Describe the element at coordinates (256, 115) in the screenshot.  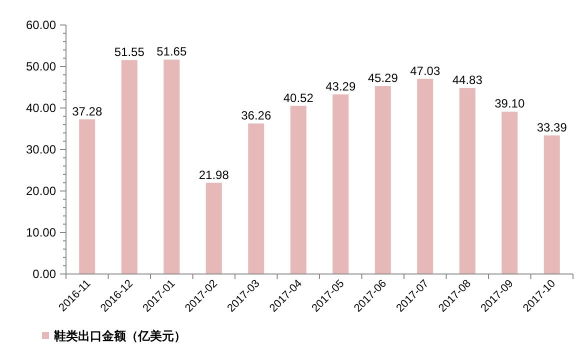
I see `data-label: 36.26` at that location.